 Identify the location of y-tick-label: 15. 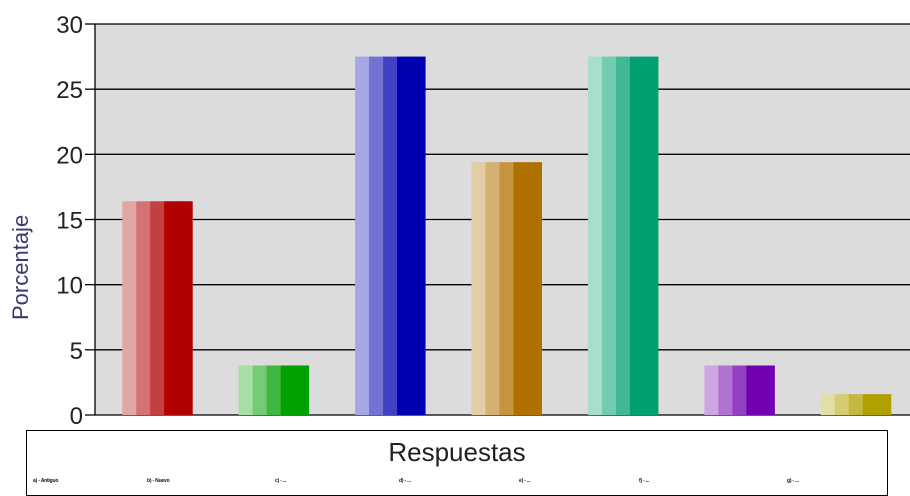
(69, 221).